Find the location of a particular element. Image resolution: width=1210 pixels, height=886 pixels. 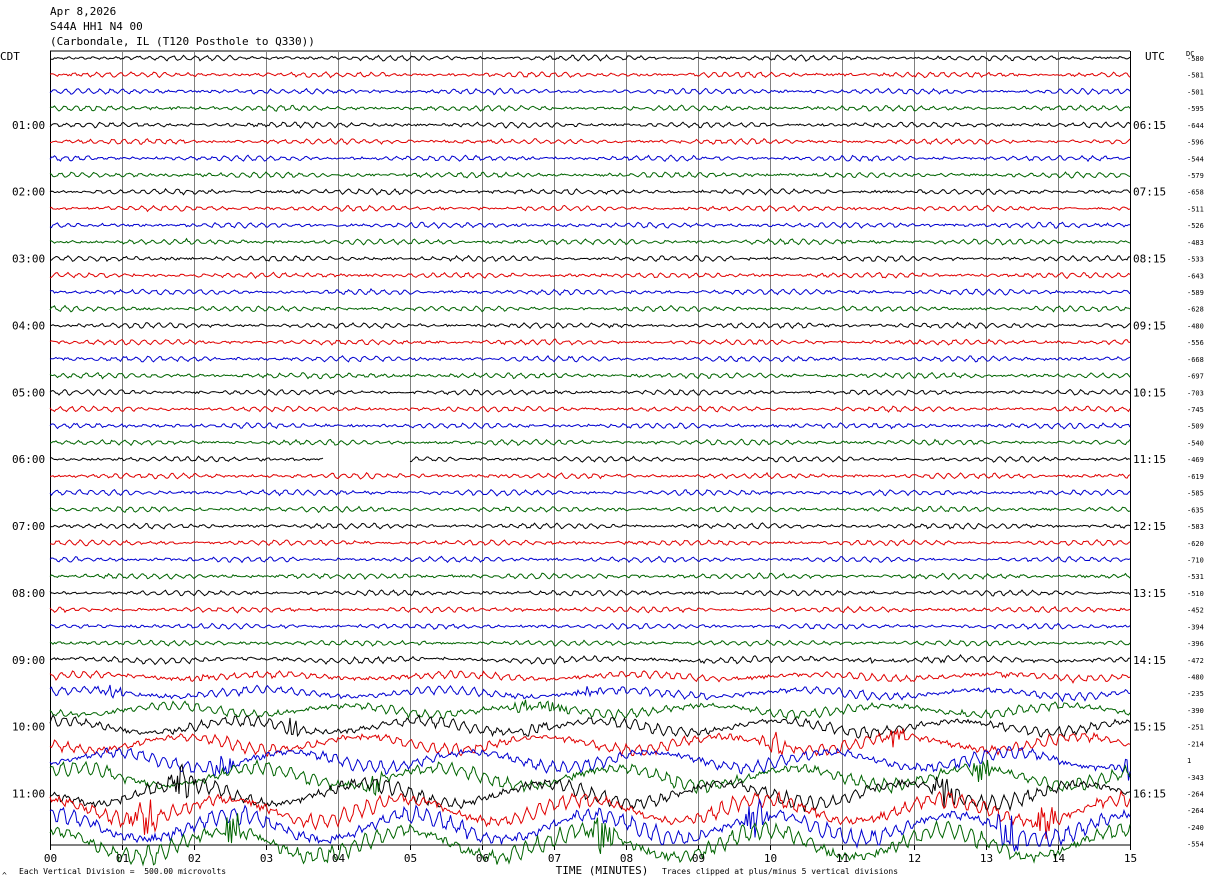

right-hour-label: 16:15 is located at coordinates (1149, 793).